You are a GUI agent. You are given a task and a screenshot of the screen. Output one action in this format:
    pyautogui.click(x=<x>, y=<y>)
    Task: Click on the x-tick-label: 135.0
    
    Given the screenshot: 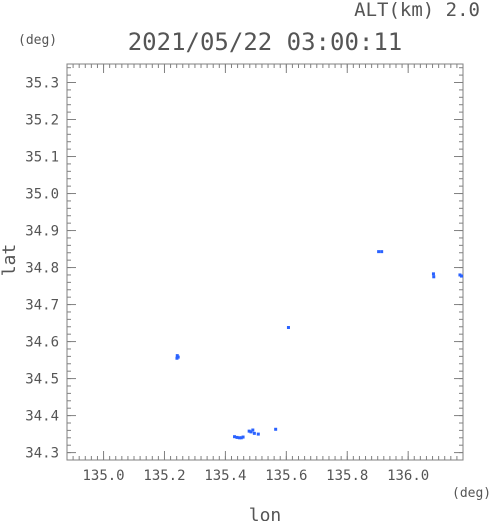 What is the action you would take?
    pyautogui.click(x=103, y=476)
    